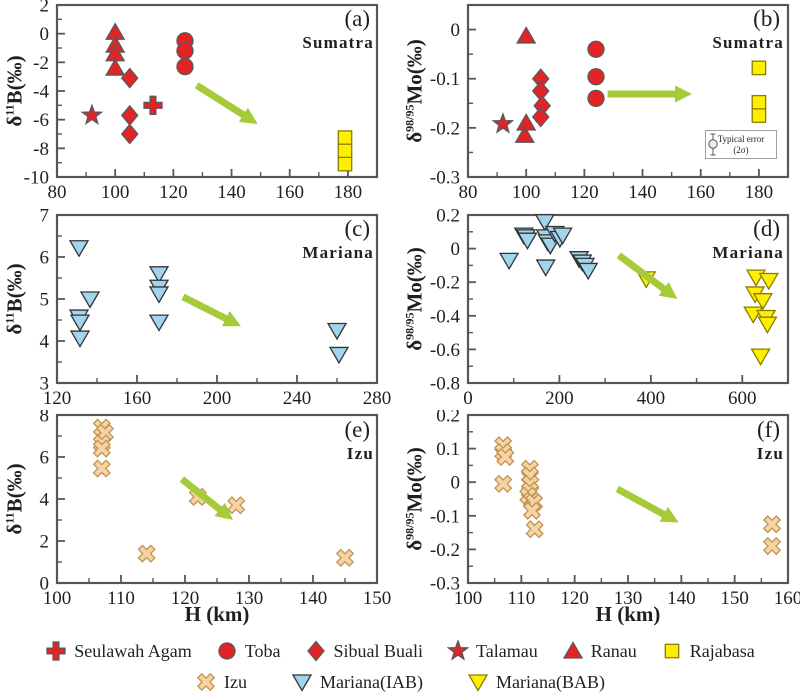 The height and width of the screenshot is (700, 800). I want to click on point-toba, so click(596, 77).